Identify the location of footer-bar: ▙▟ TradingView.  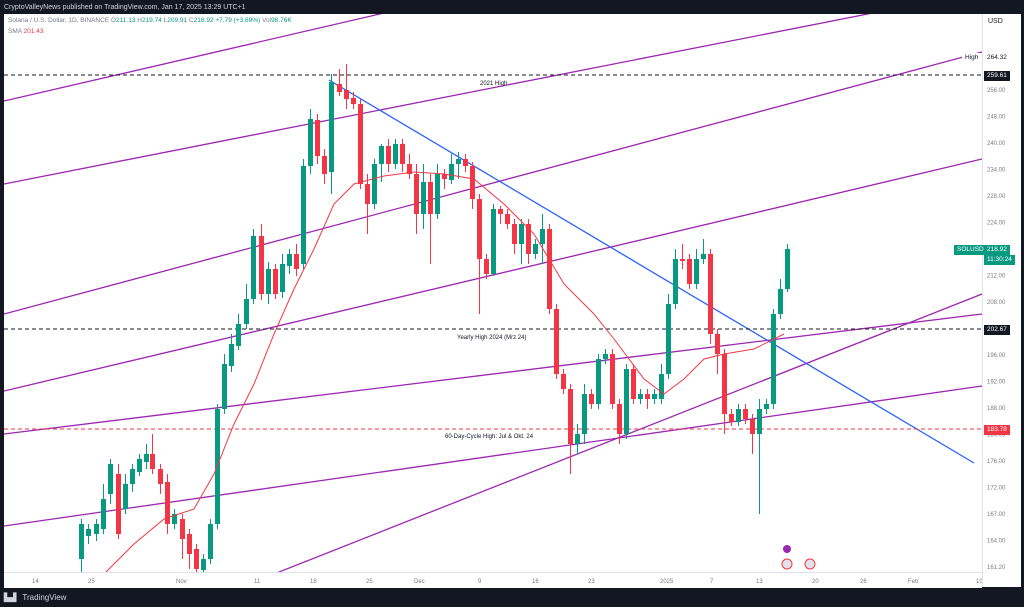
(35, 598).